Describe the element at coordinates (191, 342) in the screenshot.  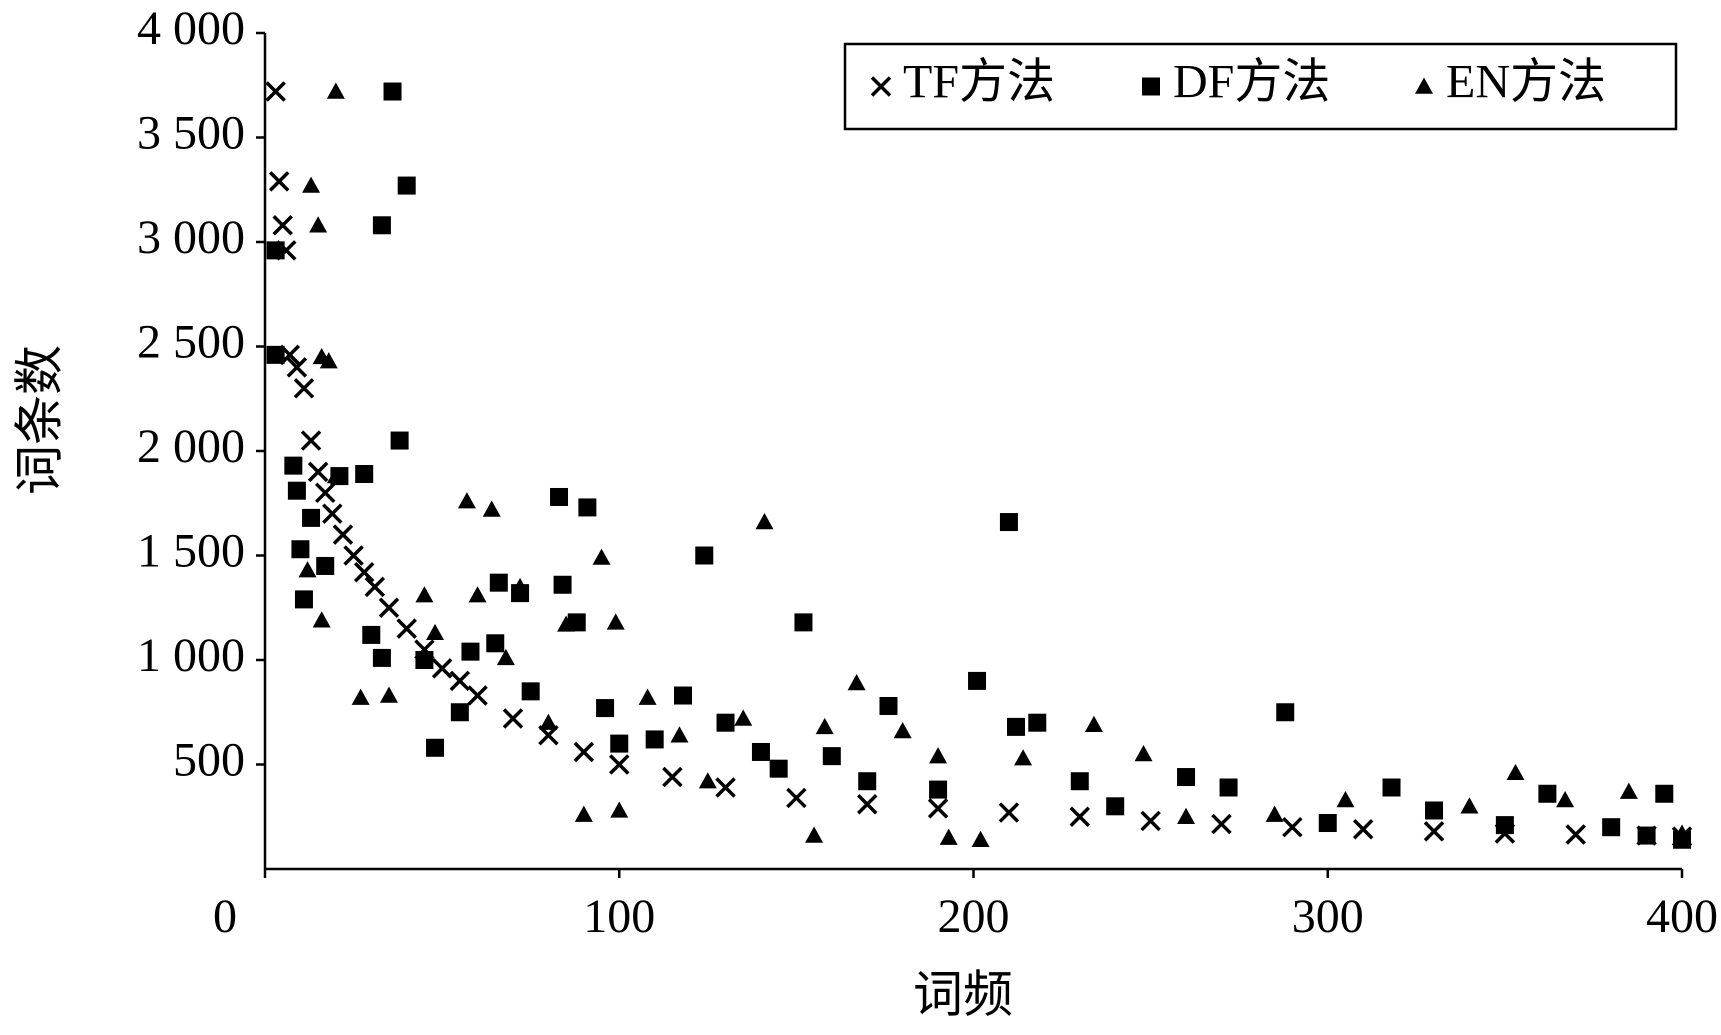
I see `y-tick-label: 2 500` at that location.